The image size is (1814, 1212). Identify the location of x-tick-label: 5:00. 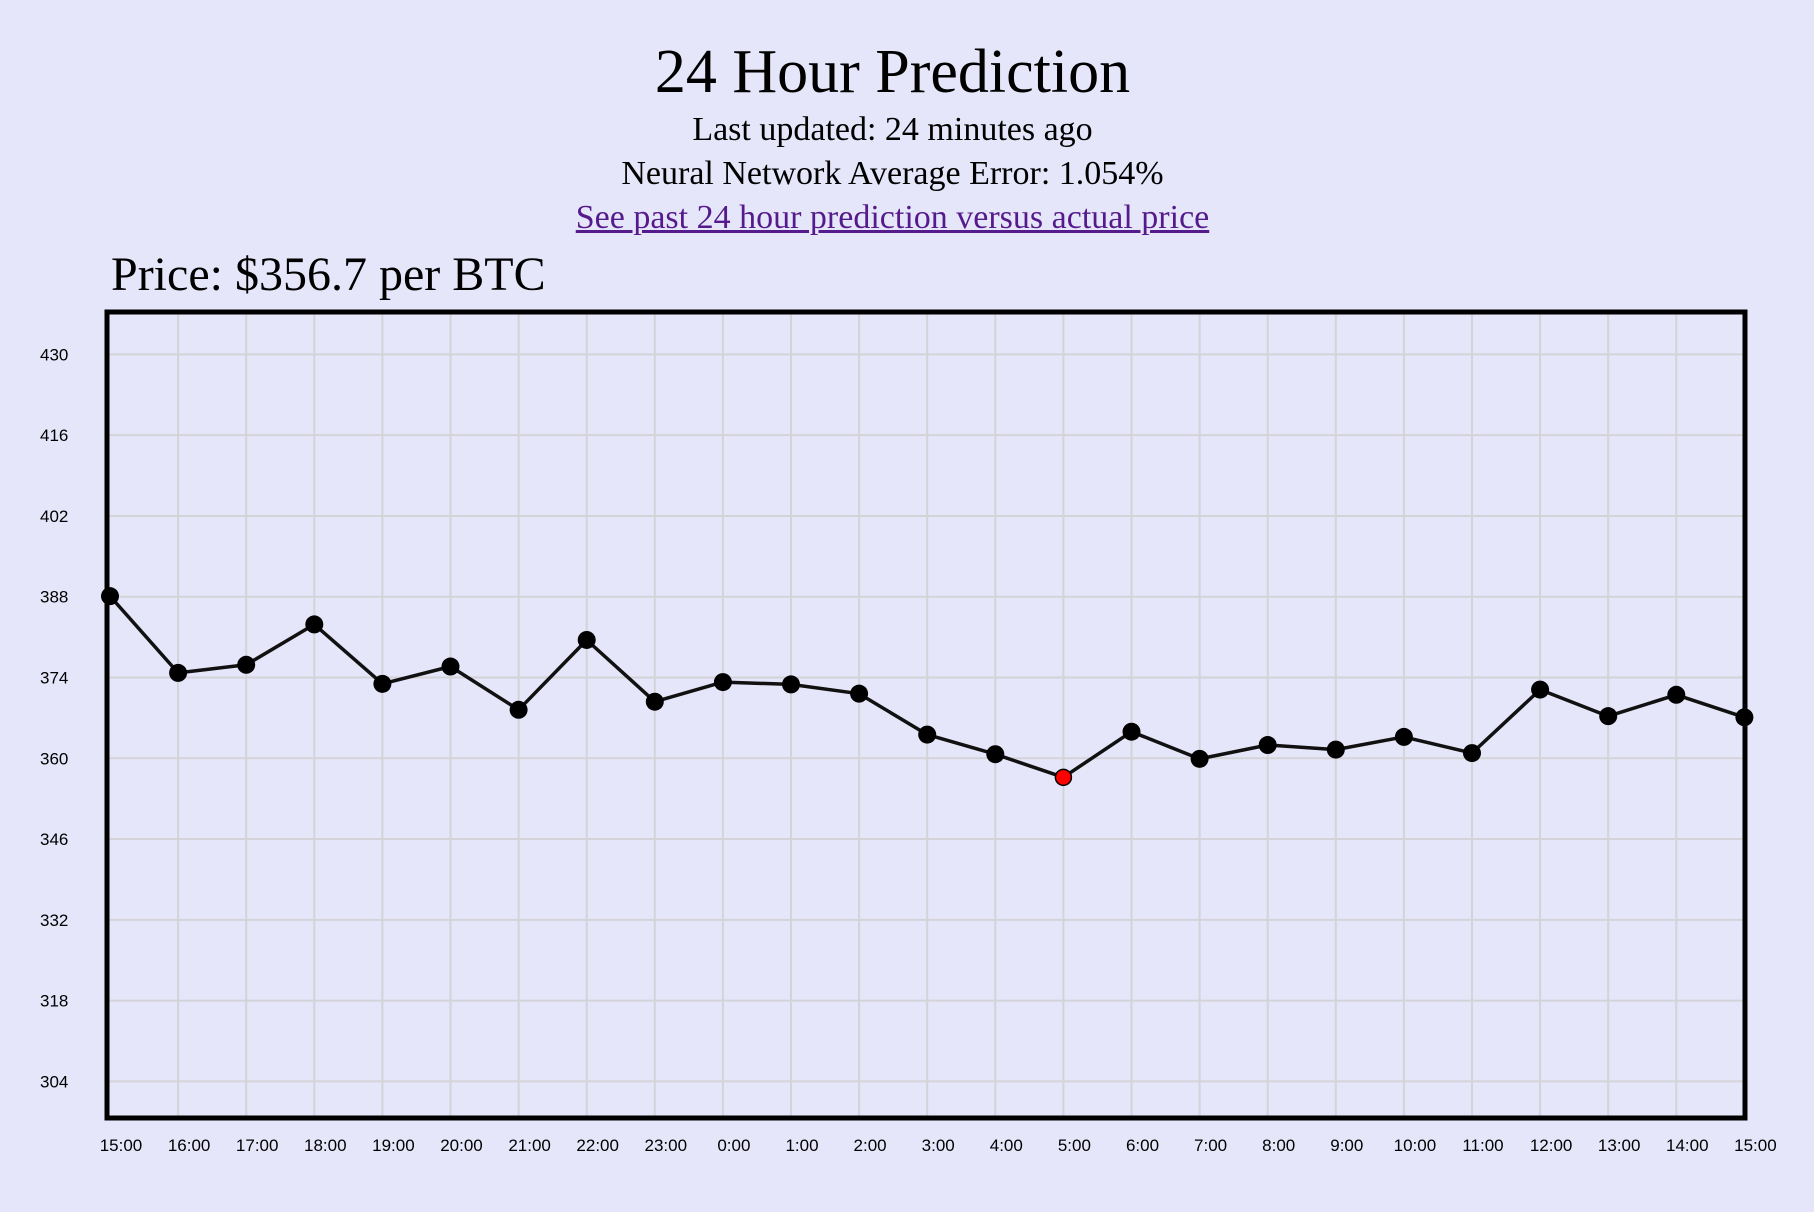
(1074, 1145).